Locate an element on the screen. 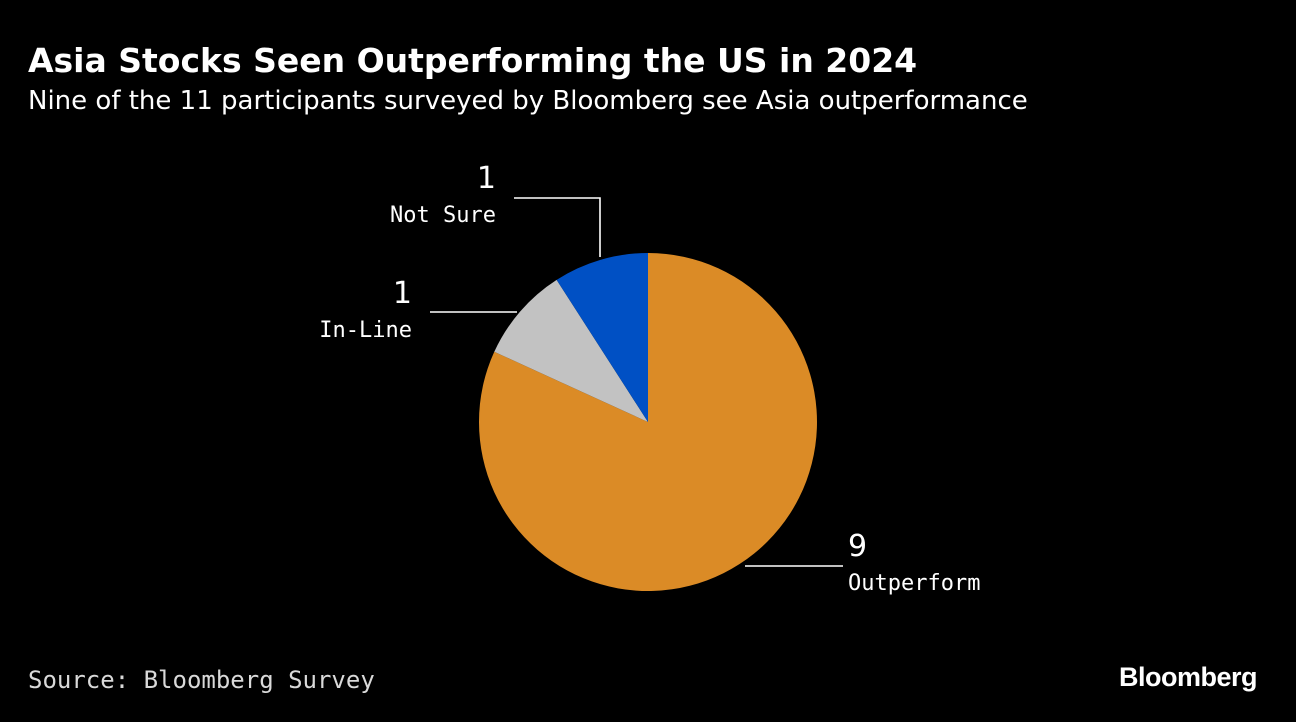 The image size is (1296, 722). pie-slices is located at coordinates (647, 422).